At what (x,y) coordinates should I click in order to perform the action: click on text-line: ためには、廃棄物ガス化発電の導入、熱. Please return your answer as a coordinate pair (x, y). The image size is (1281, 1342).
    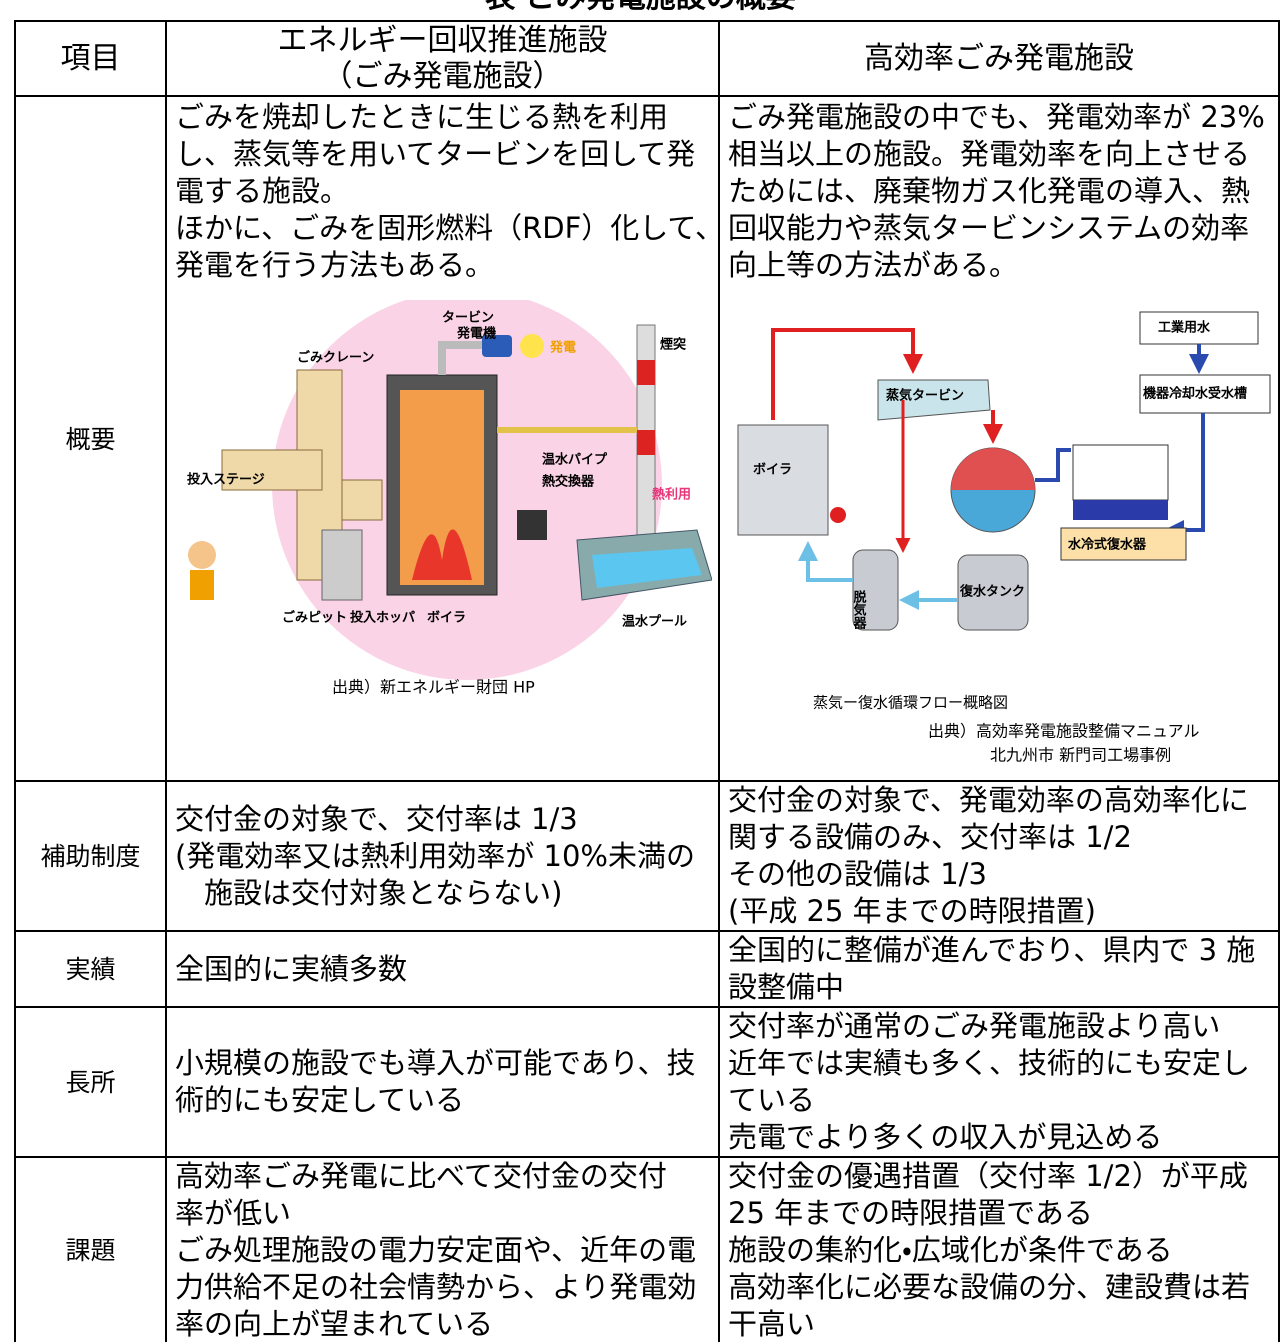
    Looking at the image, I should click on (989, 191).